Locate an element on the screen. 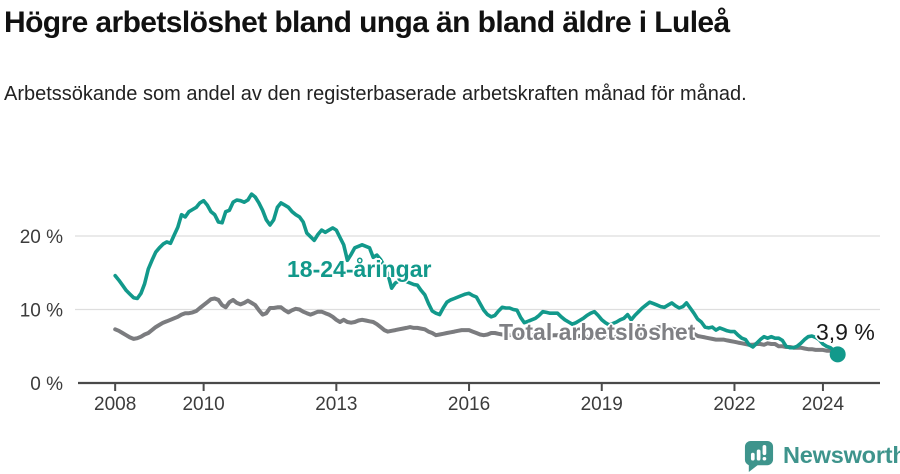 This screenshot has width=900, height=474. newsworthy-logo: Newsworthy is located at coordinates (821, 455).